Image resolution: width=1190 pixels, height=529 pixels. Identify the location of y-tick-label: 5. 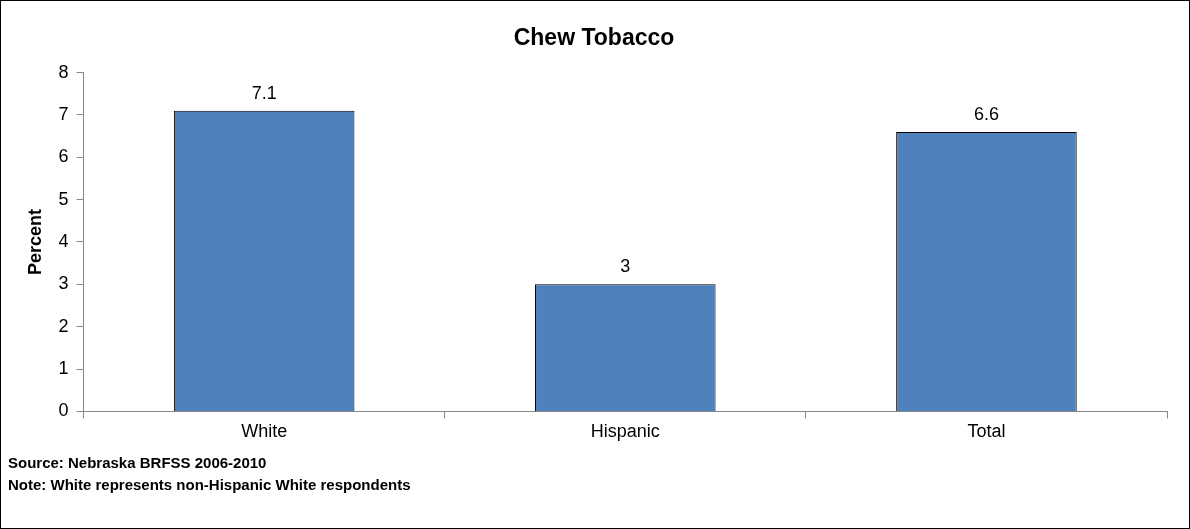
(63, 198).